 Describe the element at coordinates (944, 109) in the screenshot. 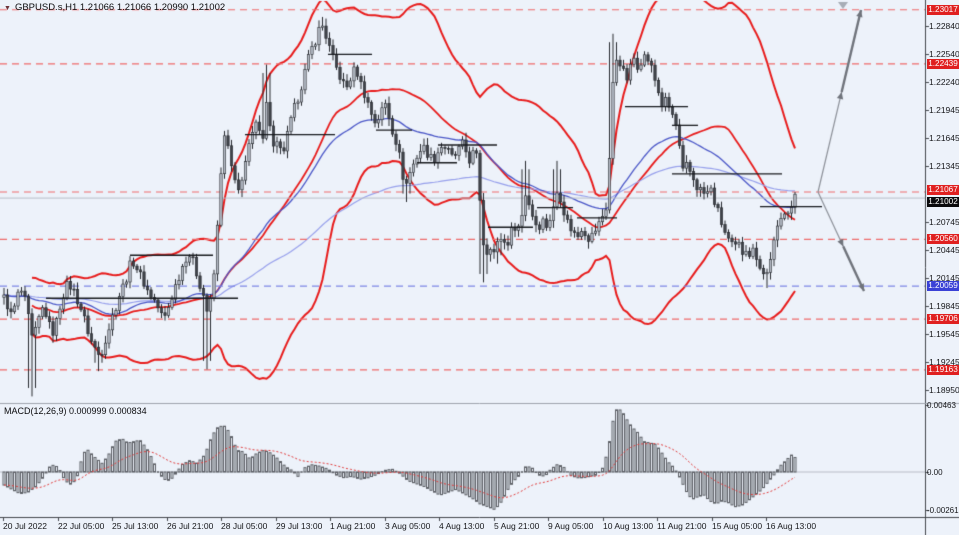

I see `price-axis-label: 1.21945` at that location.